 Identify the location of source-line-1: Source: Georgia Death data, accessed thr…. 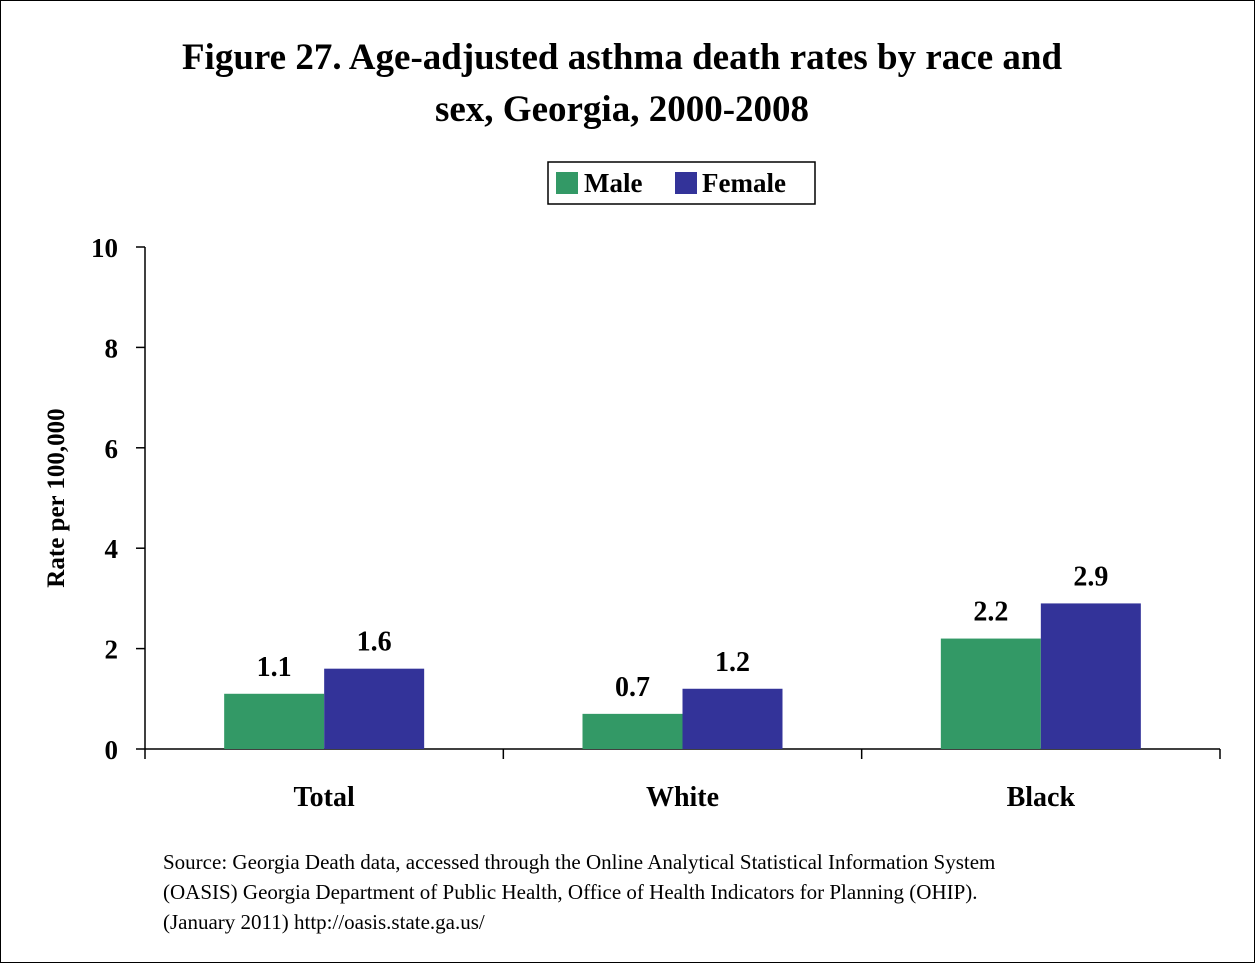
(579, 862).